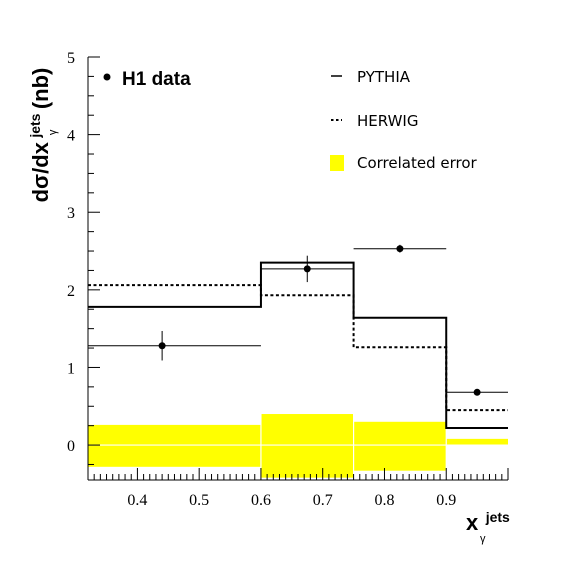  Describe the element at coordinates (384, 500) in the screenshot. I see `x-tick-label: 0.8` at that location.